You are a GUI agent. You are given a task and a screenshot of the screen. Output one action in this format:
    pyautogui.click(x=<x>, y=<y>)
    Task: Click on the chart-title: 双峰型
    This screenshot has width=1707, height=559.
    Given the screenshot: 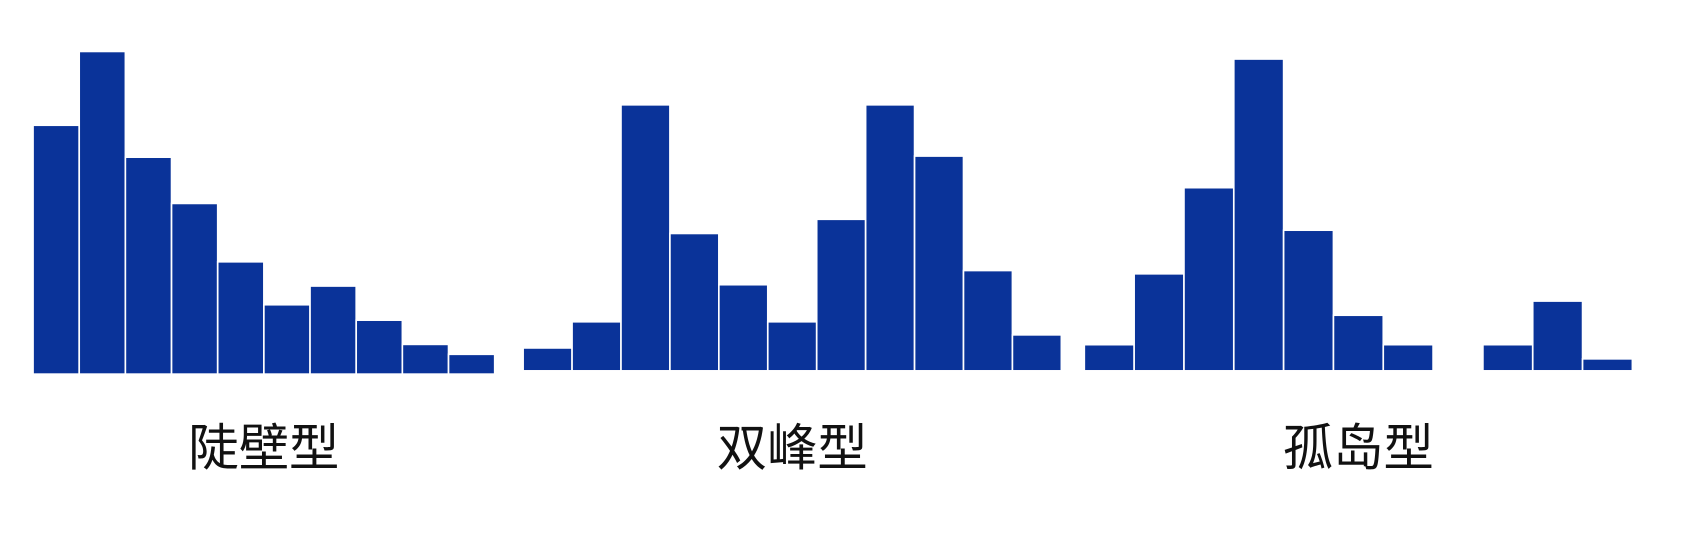 What is the action you would take?
    pyautogui.click(x=792, y=447)
    